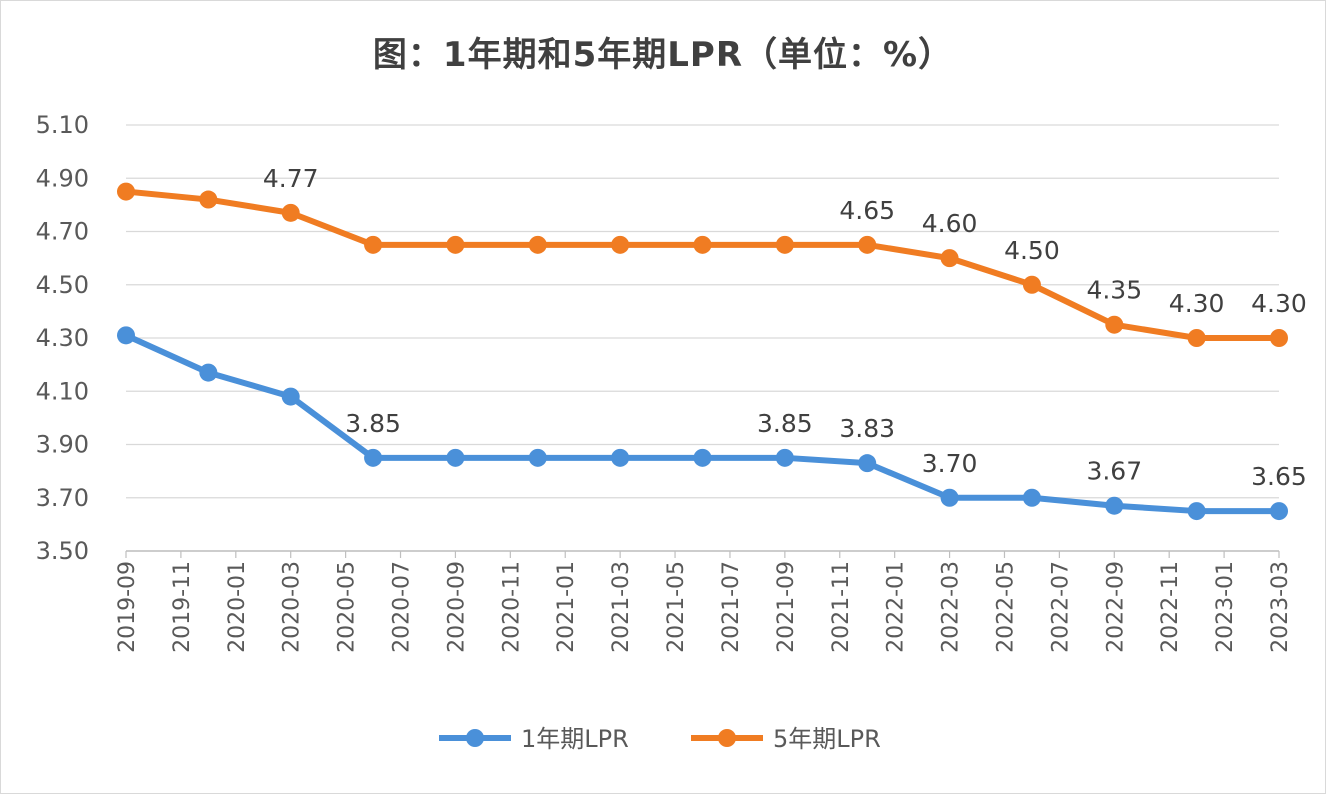 This screenshot has width=1326, height=795. I want to click on x-tick-label: 2020-09, so click(456, 607).